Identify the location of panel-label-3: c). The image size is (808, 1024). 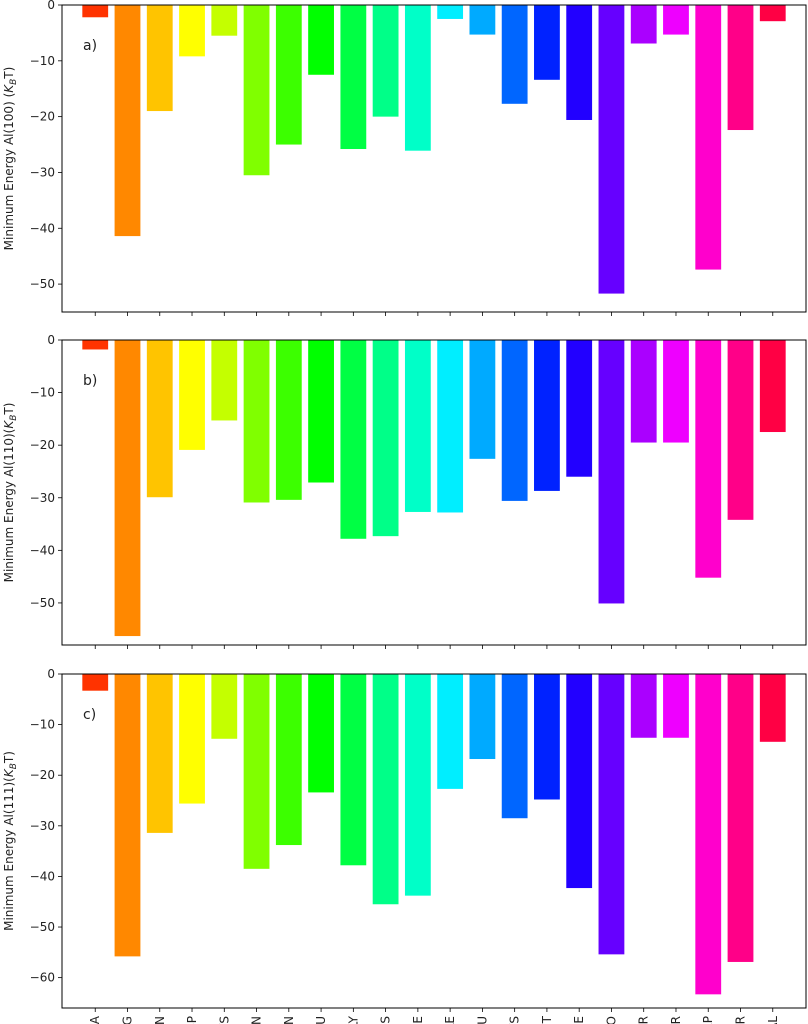
(89, 715).